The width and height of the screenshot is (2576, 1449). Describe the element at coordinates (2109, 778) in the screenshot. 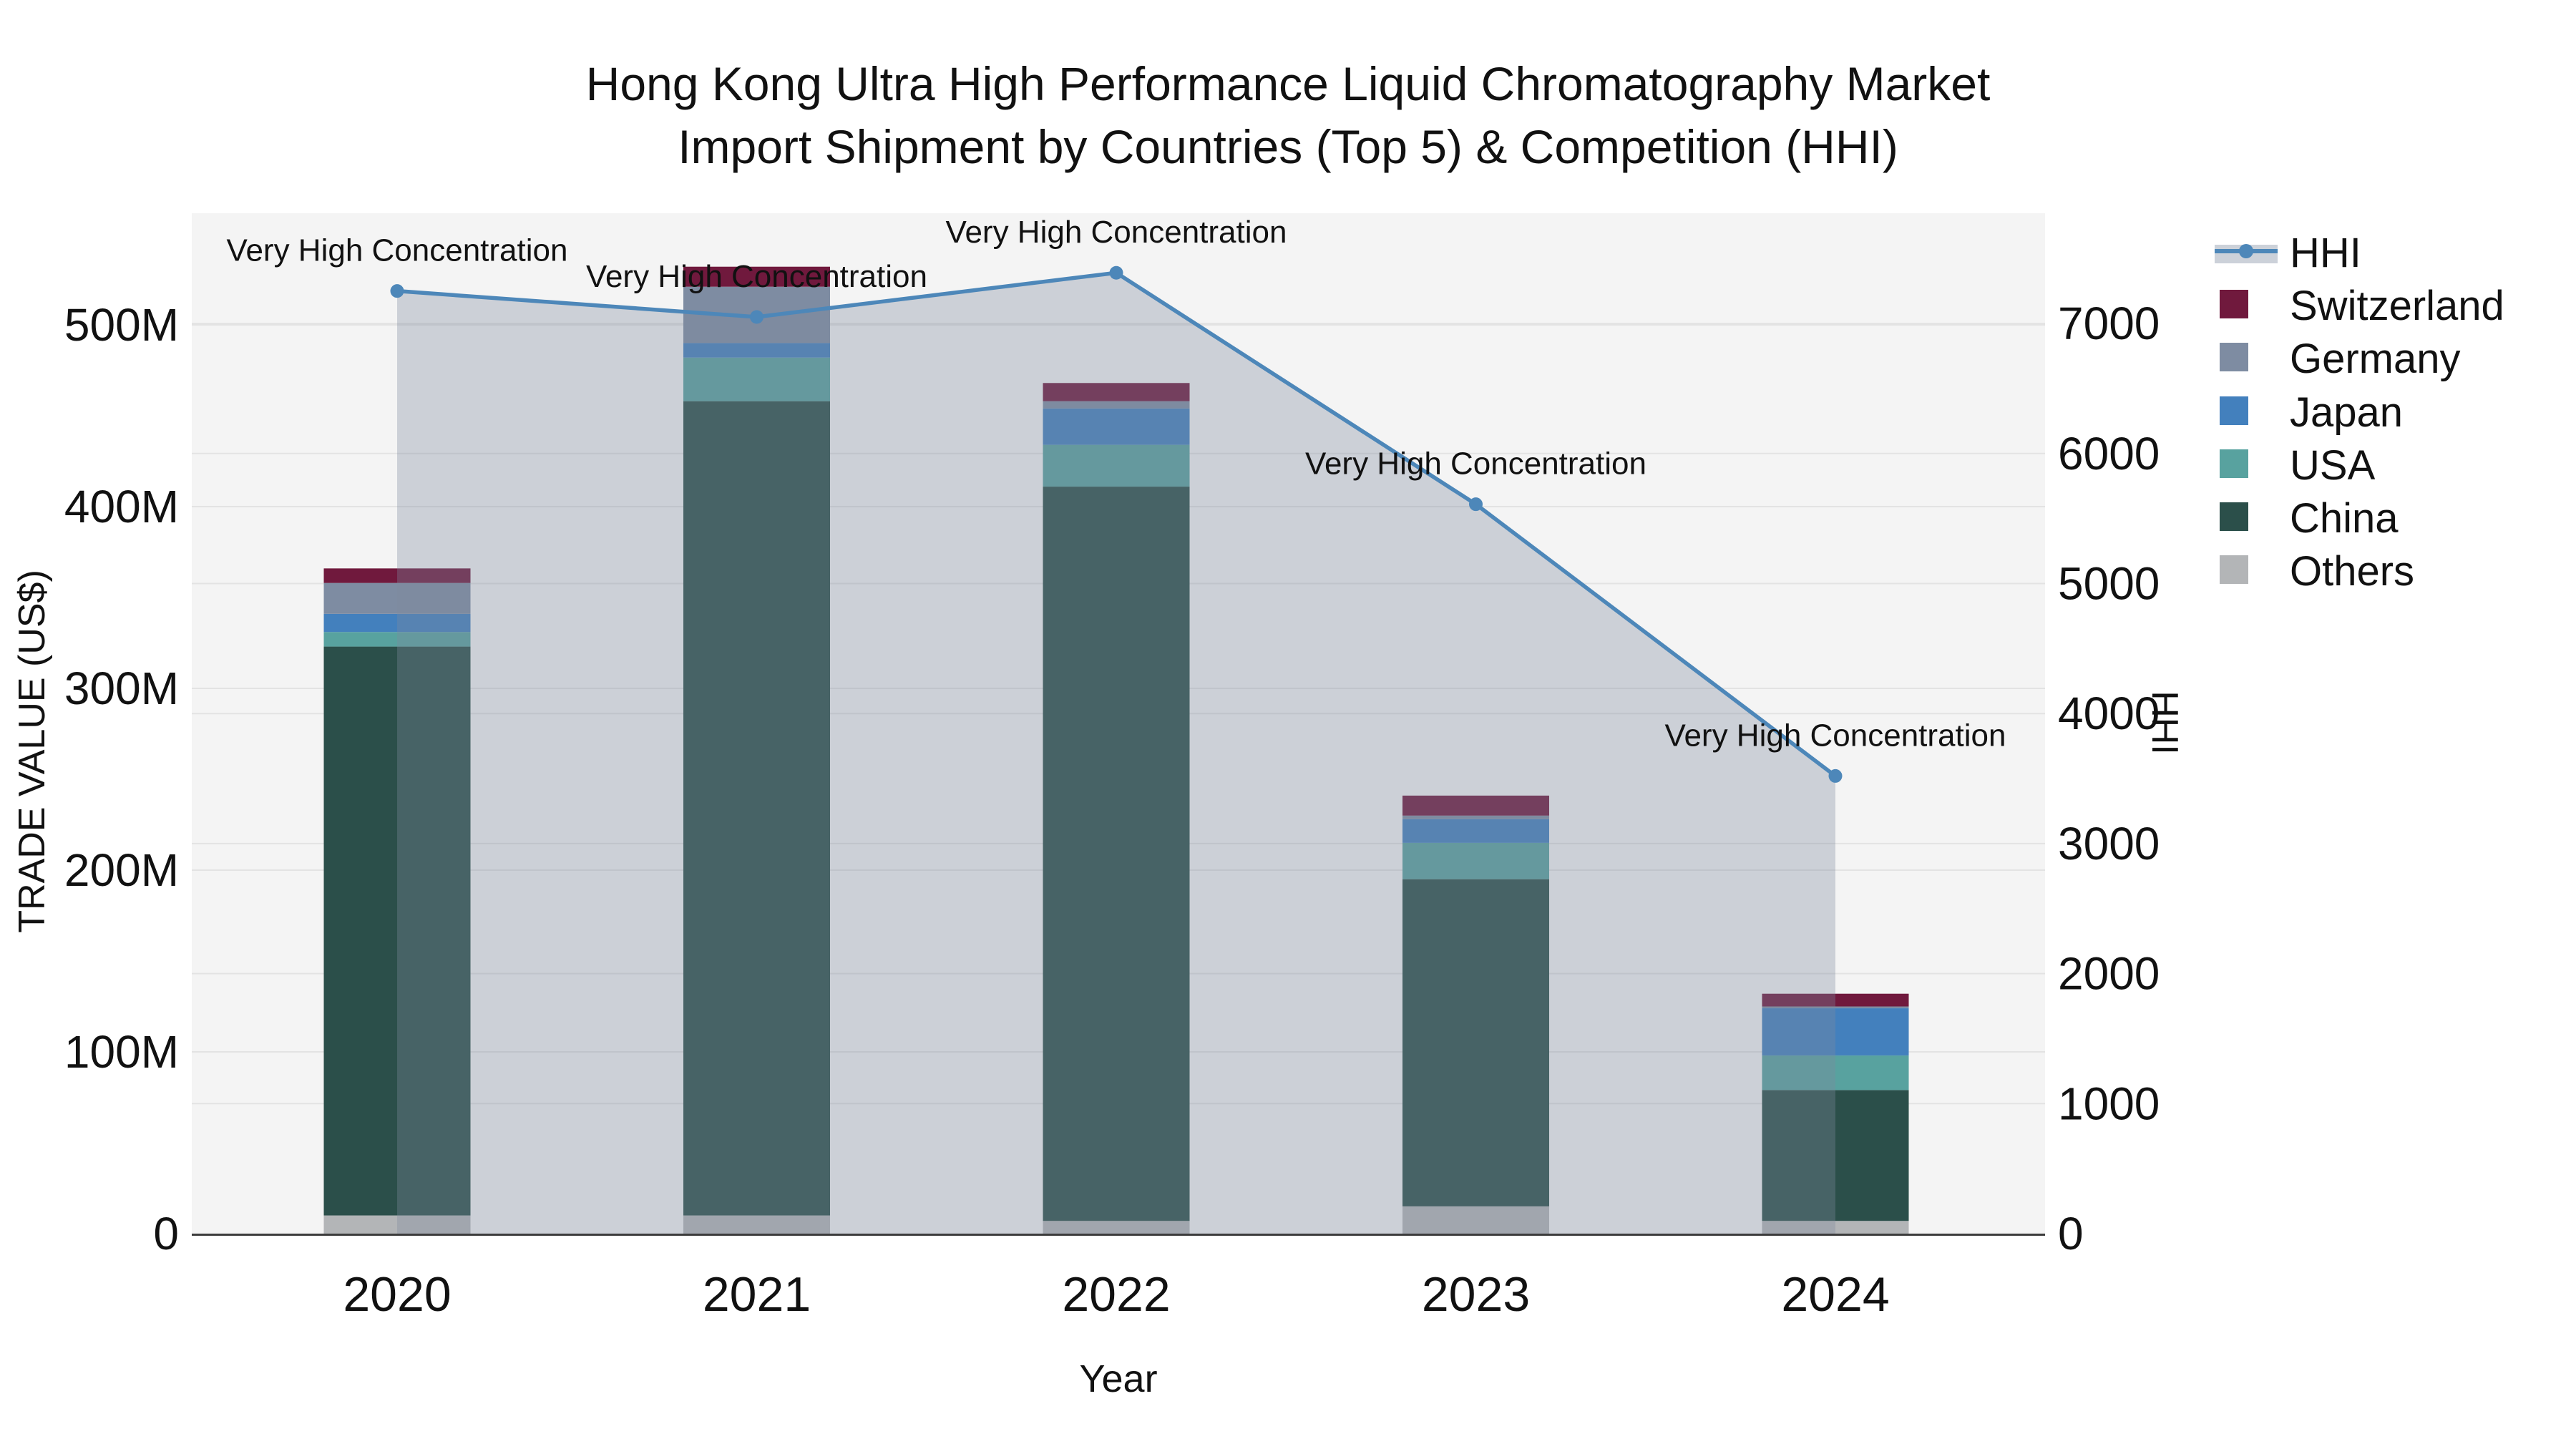

I see `y-right-tick-labels: 0 1000 2000 3000 4000 5000 6000 7000` at that location.